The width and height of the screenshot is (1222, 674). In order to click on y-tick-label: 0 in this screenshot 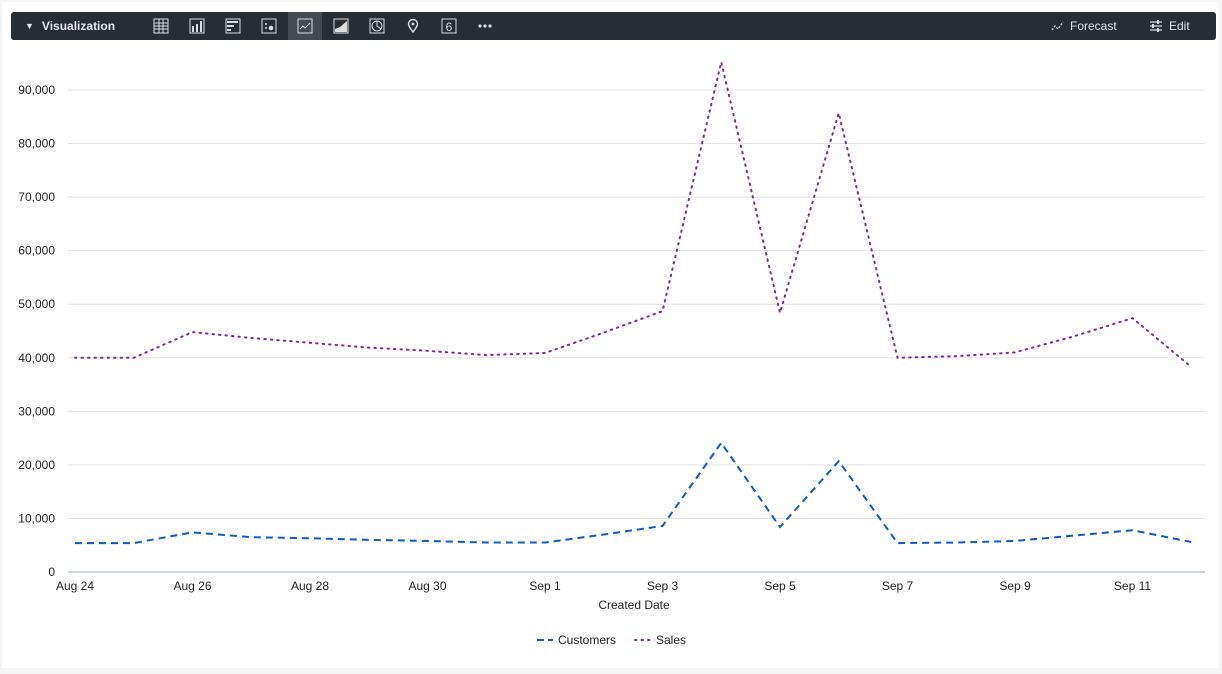, I will do `click(51, 572)`.